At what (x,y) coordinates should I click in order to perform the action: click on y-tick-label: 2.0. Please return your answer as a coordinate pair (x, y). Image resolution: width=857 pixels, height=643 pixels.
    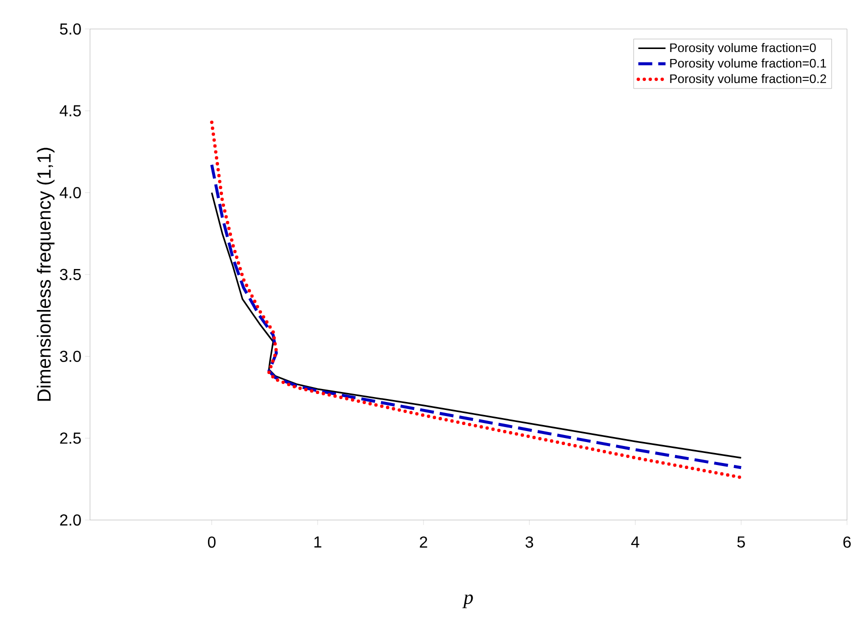
    Looking at the image, I should click on (70, 520).